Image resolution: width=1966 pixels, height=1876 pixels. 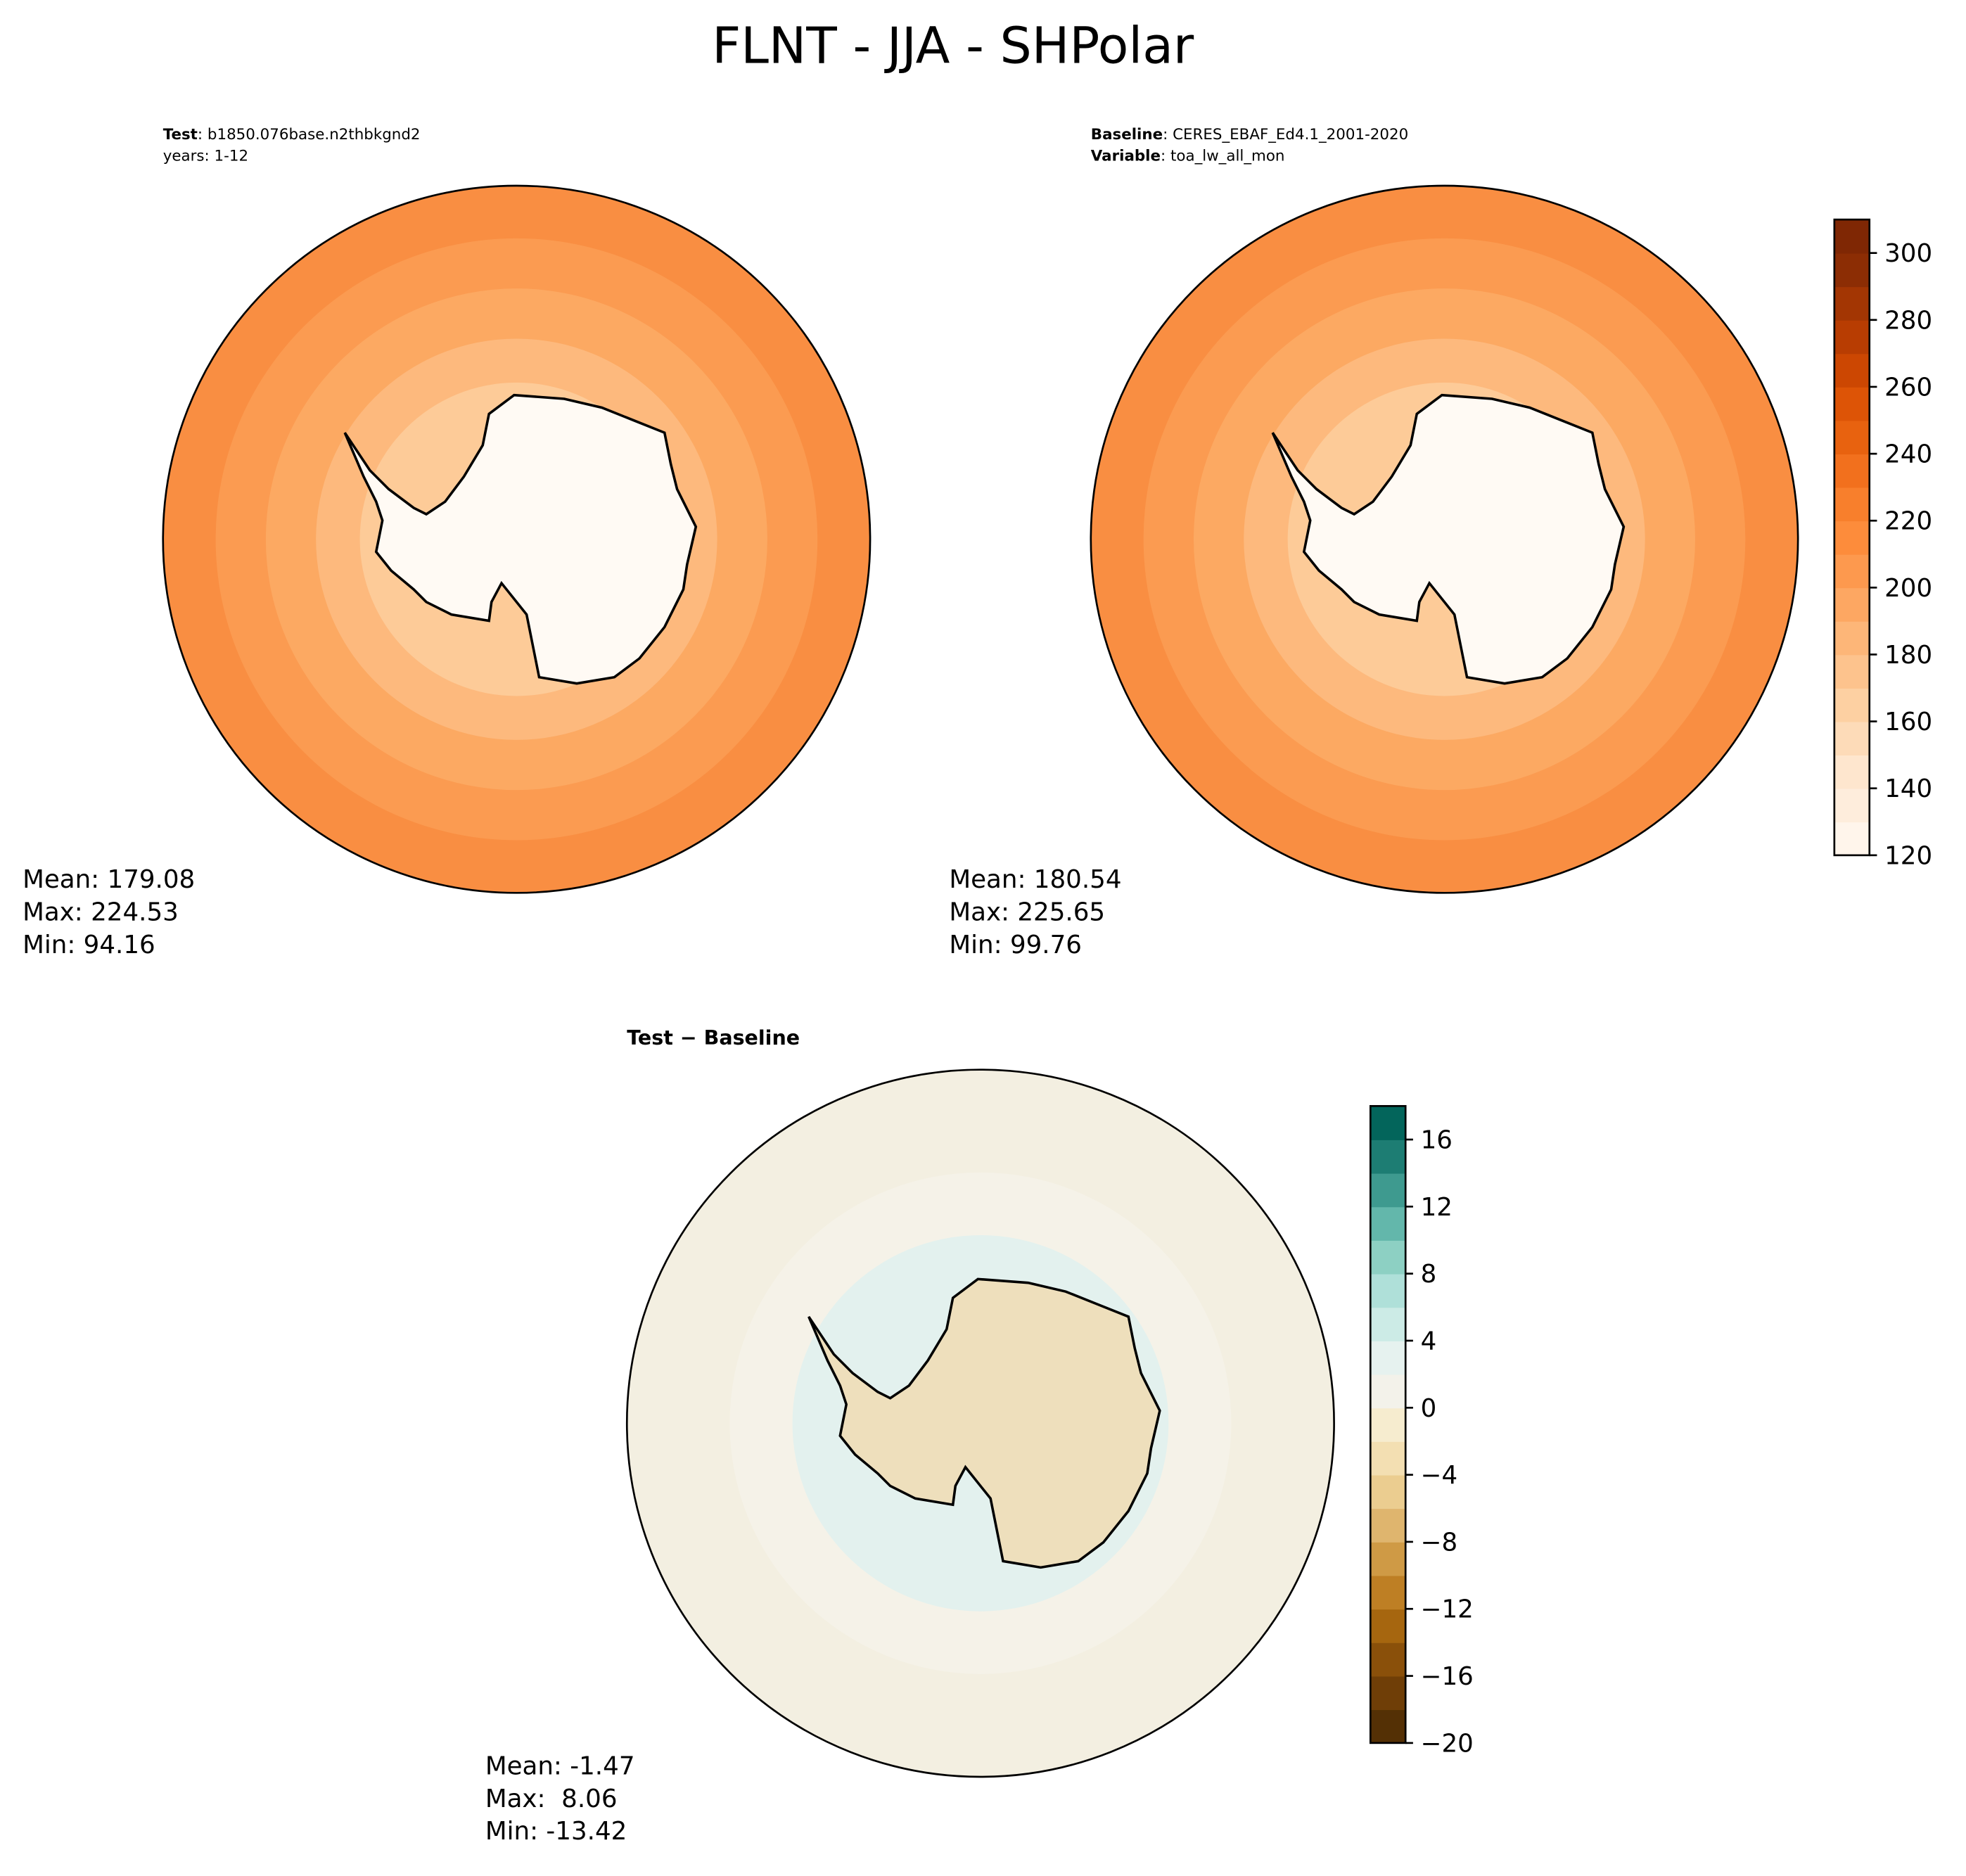 I want to click on colorbar-tick-label: 220, so click(x=1908, y=521).